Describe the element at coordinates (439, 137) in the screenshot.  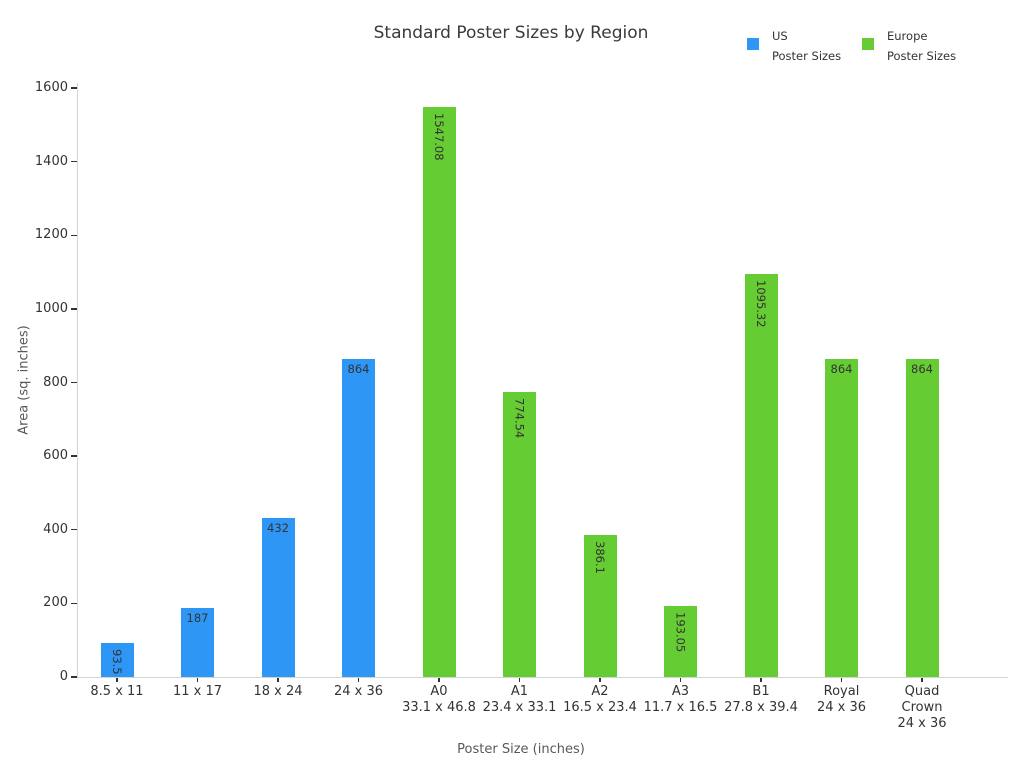
I see `bar-value-label: 1547.08` at that location.